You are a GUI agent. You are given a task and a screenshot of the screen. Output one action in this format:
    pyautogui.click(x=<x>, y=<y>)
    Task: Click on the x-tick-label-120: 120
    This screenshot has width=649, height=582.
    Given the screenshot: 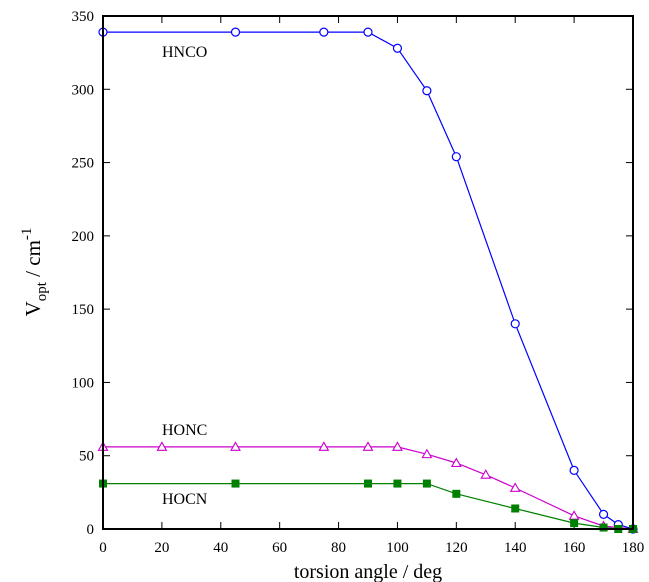 What is the action you would take?
    pyautogui.click(x=456, y=548)
    